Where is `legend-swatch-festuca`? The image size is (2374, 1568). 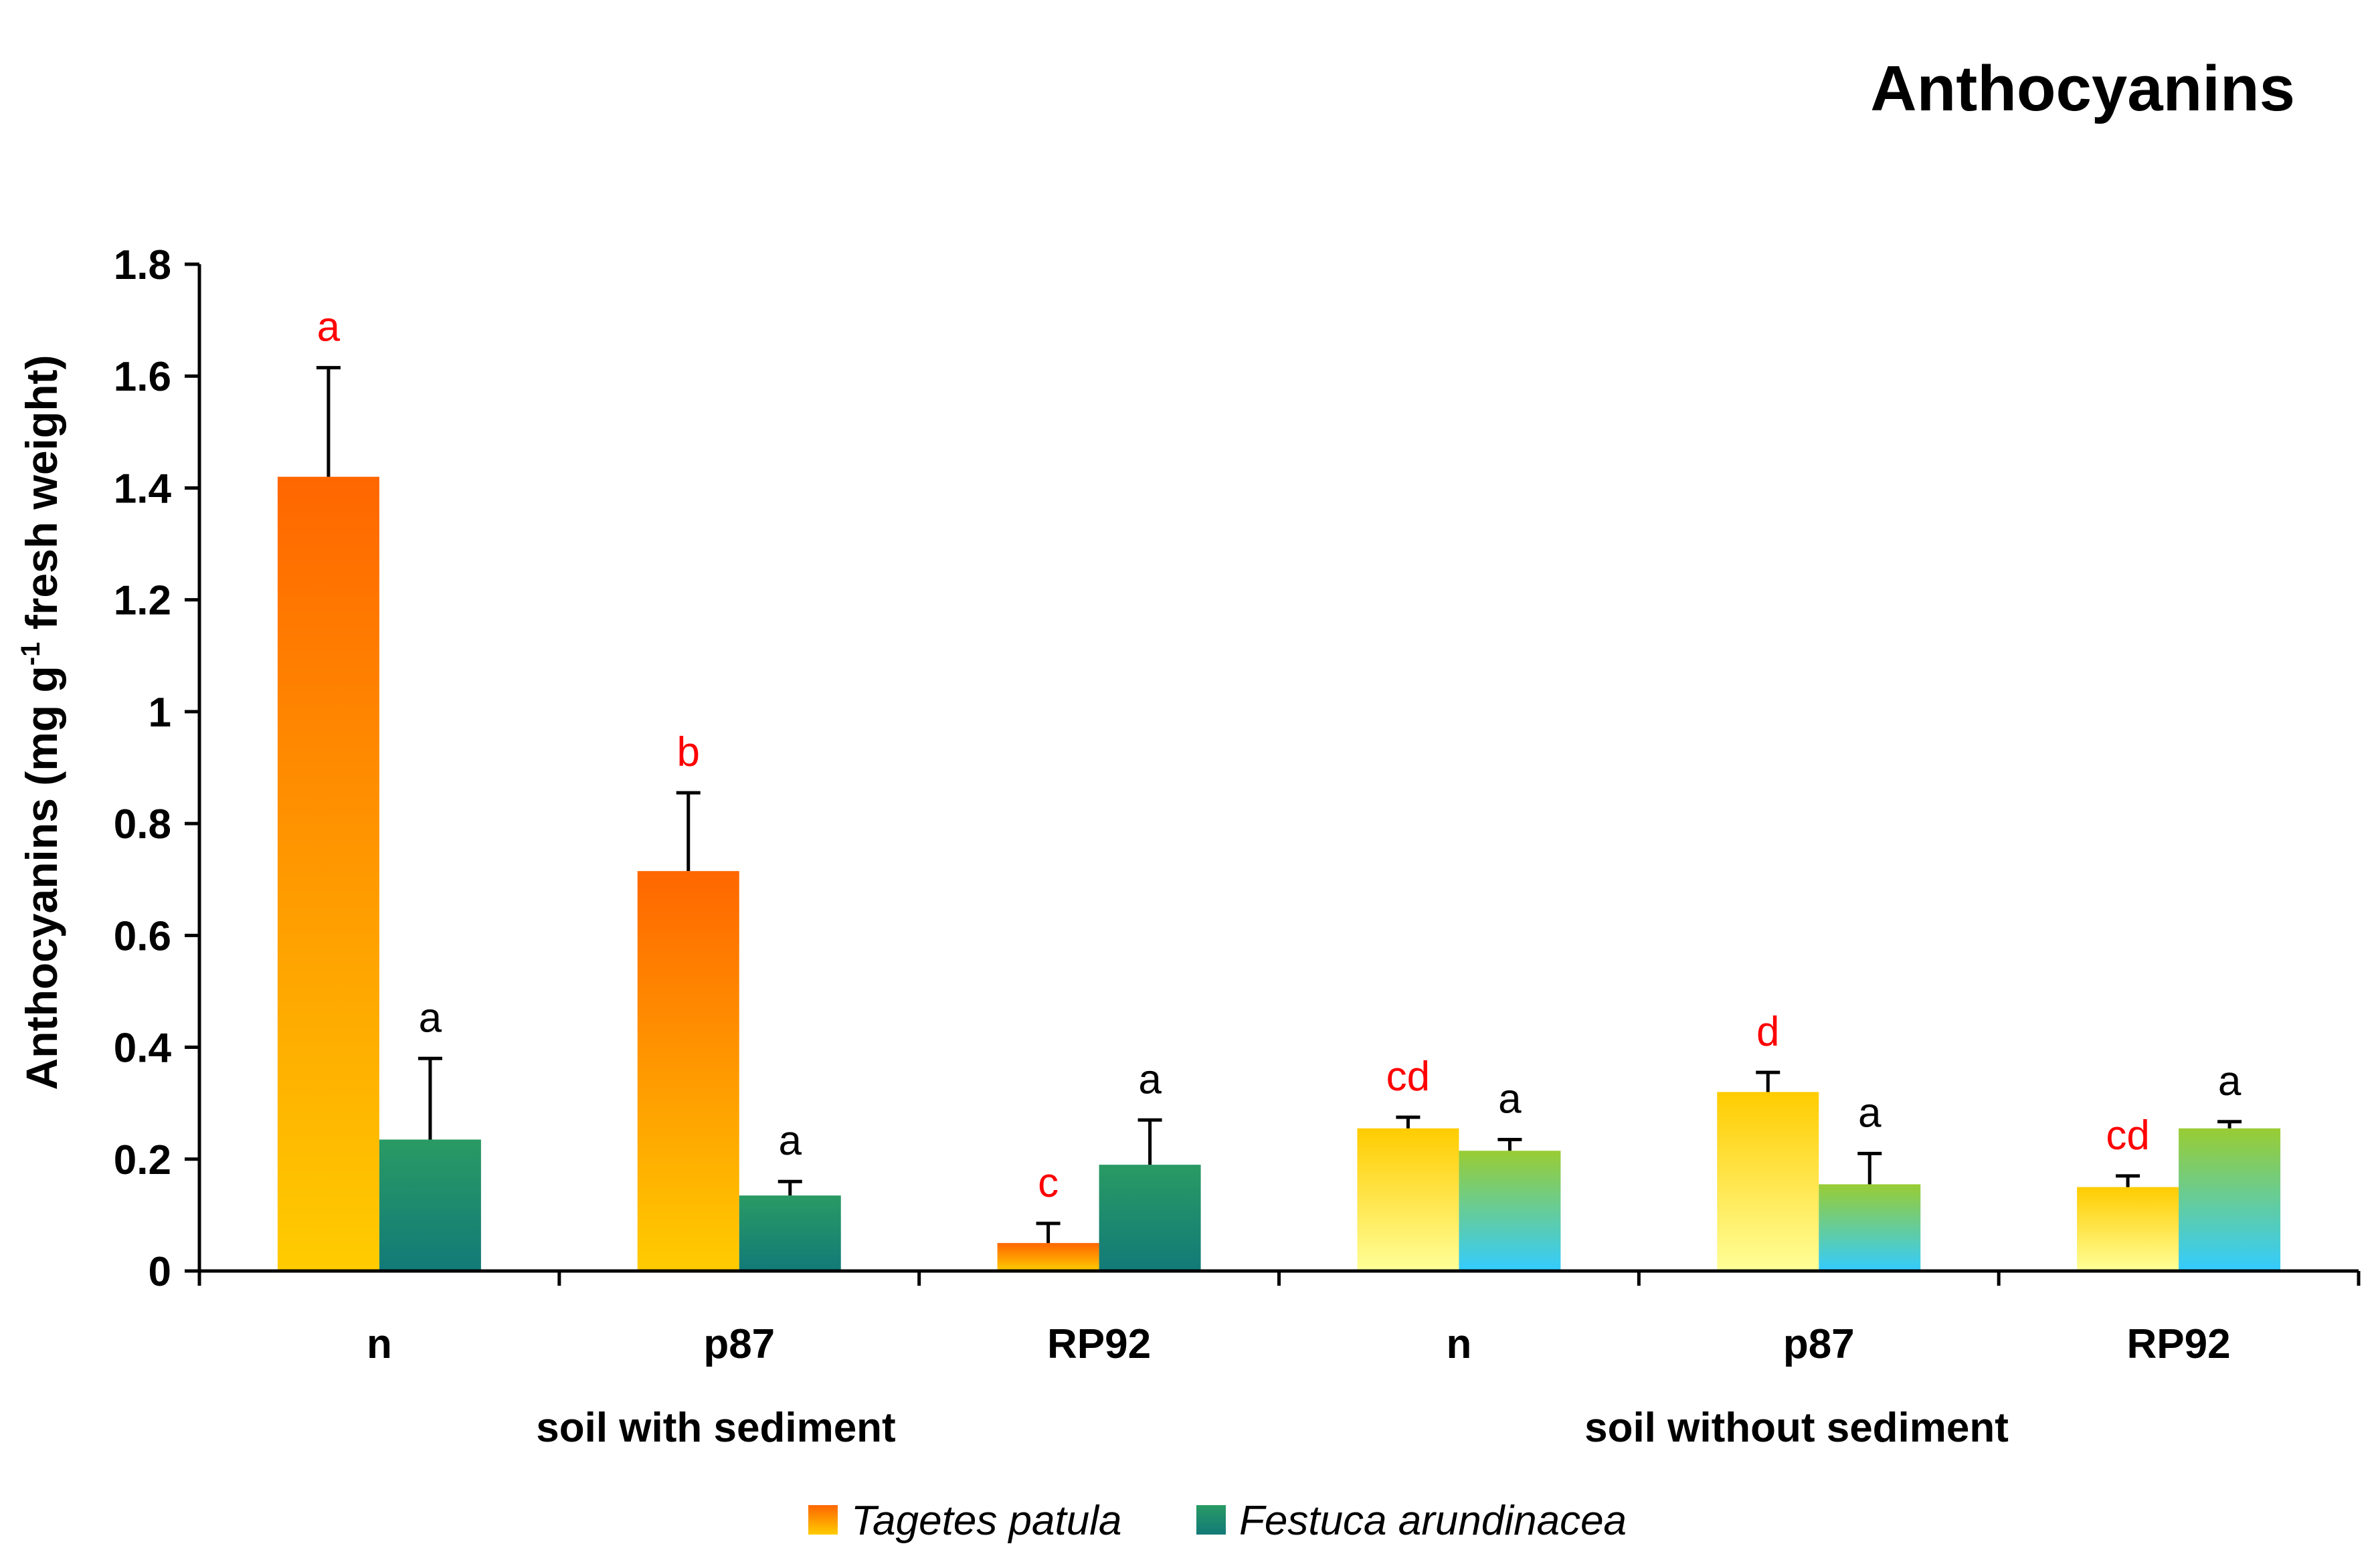
legend-swatch-festuca is located at coordinates (1211, 1520).